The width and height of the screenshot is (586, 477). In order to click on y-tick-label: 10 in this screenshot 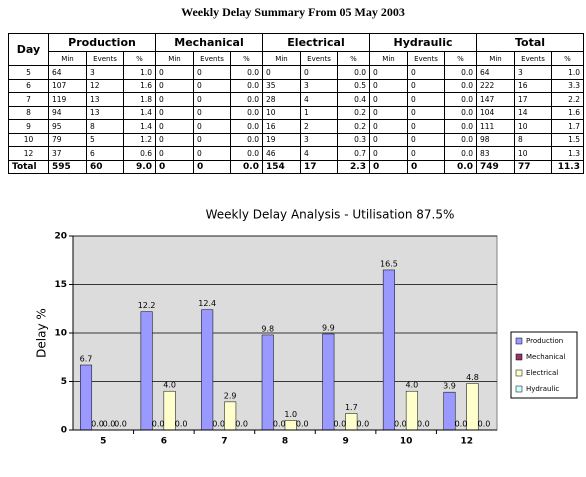, I will do `click(60, 334)`.